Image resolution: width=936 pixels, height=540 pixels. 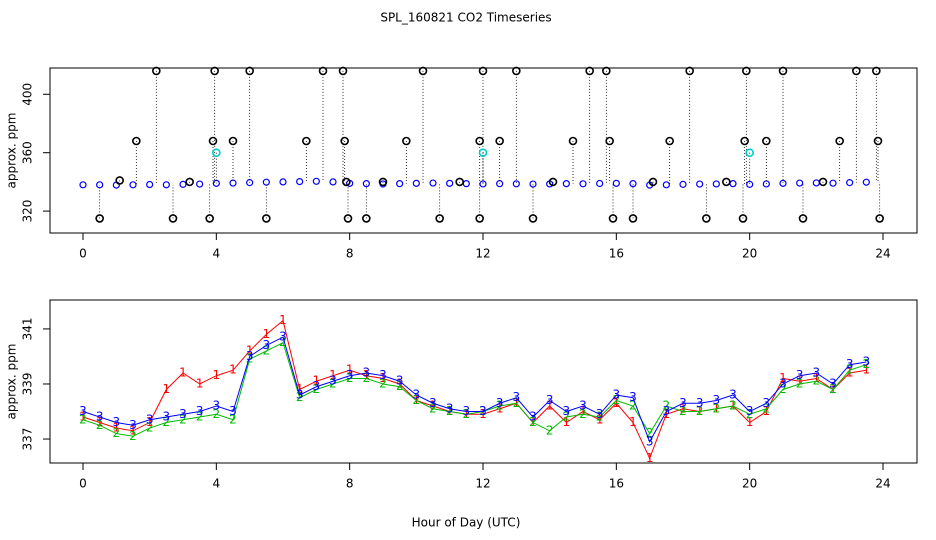 I want to click on series-line, so click(x=474, y=389).